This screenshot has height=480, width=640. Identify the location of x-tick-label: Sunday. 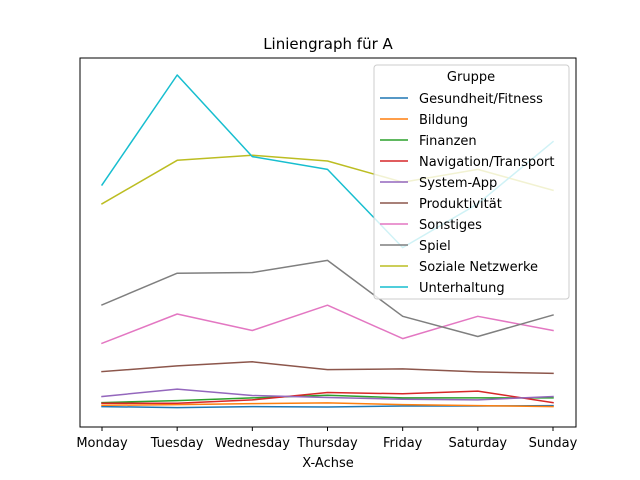
(553, 443).